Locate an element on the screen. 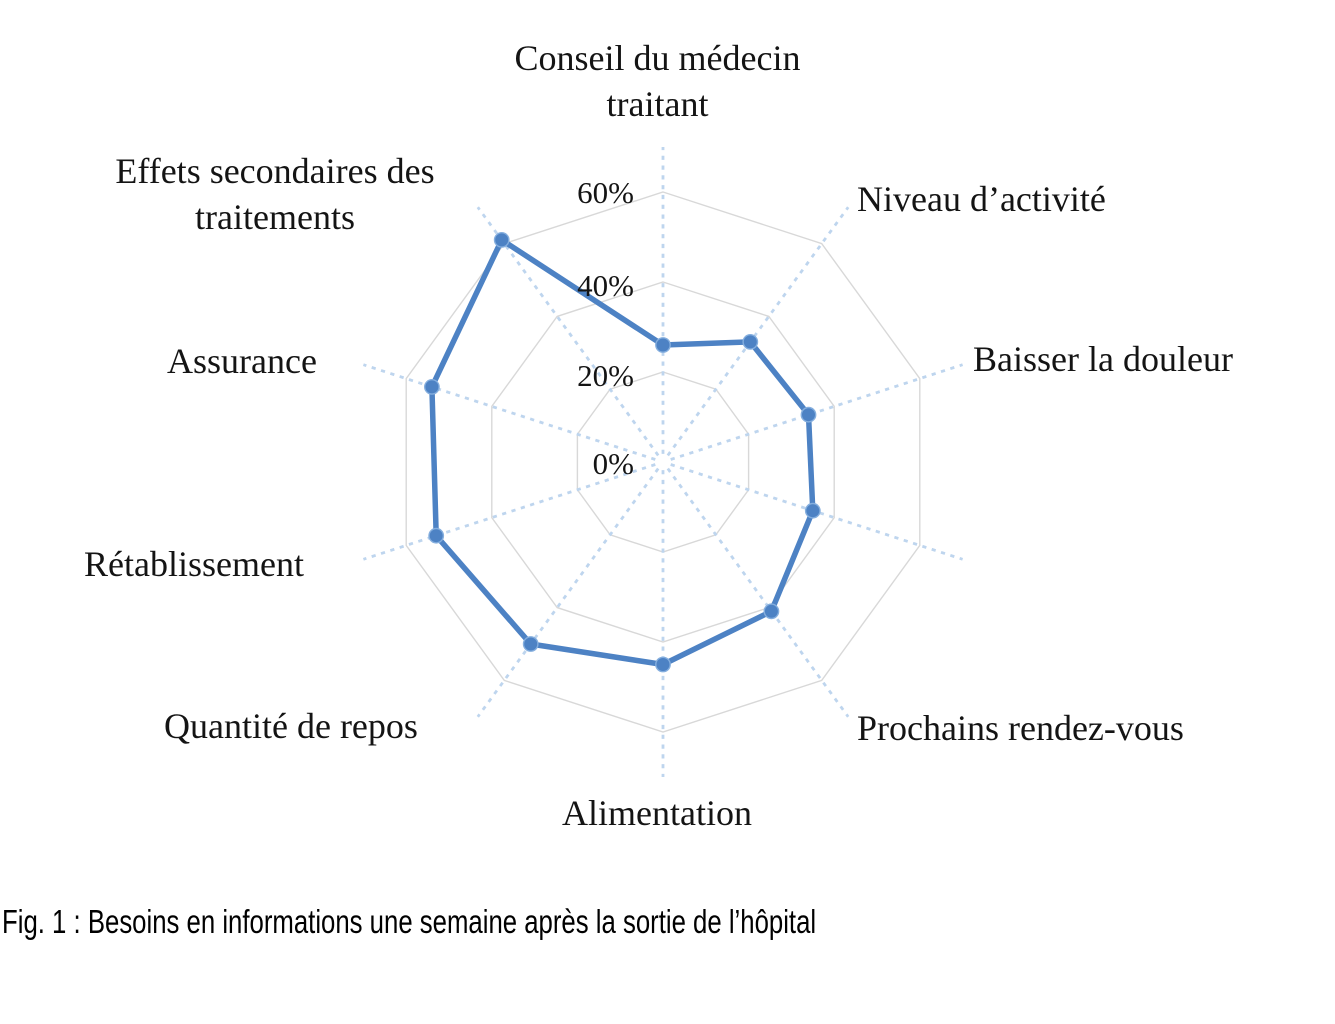 The width and height of the screenshot is (1335, 1024). tick-label-0-percent: 0% is located at coordinates (613, 463).